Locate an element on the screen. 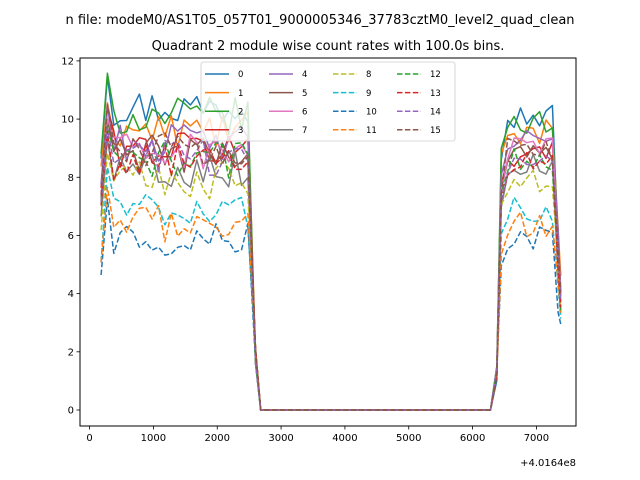  x-tick-label: 2000 is located at coordinates (217, 438).